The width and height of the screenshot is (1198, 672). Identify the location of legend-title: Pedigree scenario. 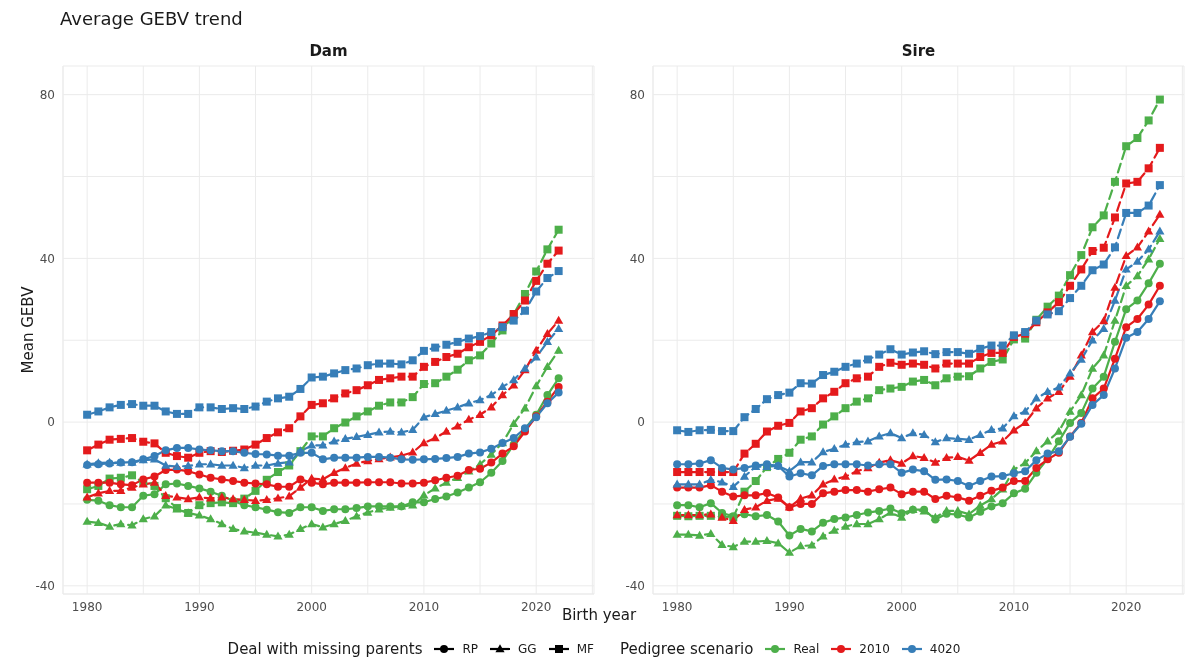
(686, 649).